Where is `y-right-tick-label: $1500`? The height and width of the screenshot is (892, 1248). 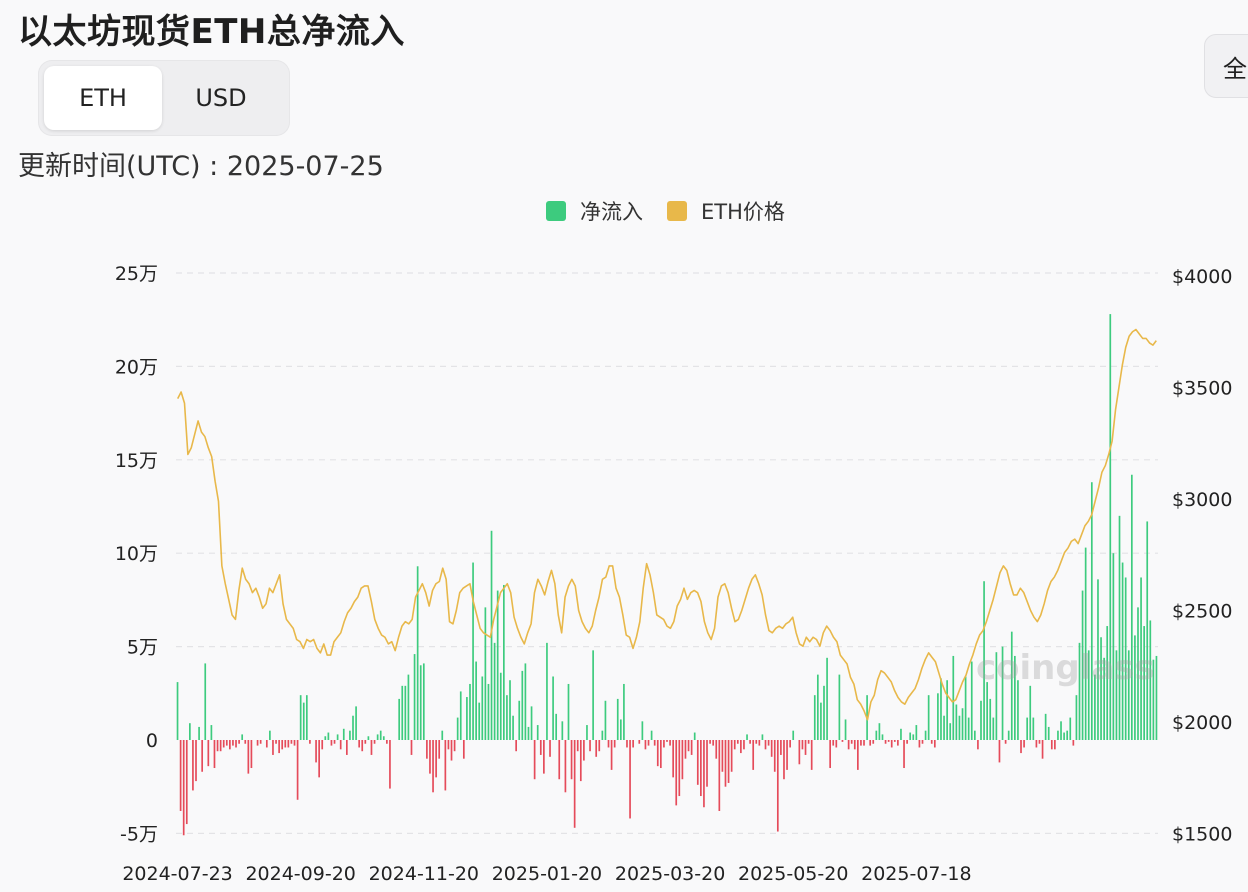
y-right-tick-label: $1500 is located at coordinates (1202, 835).